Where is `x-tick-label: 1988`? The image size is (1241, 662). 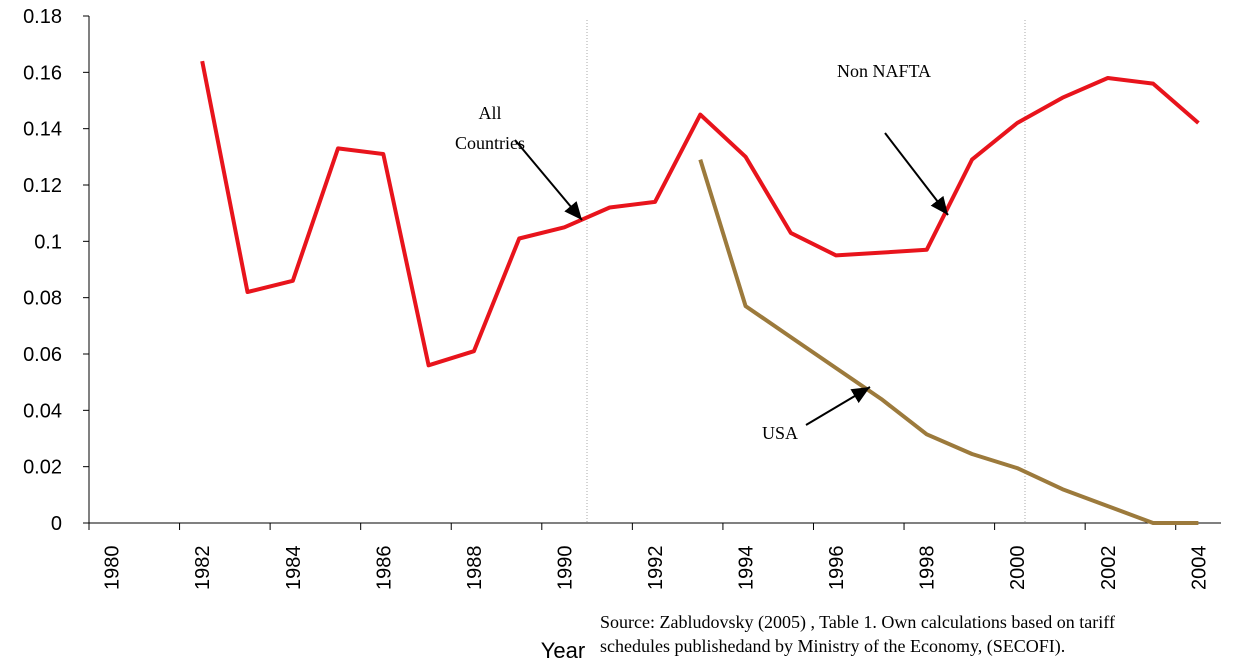
x-tick-label: 1988 is located at coordinates (475, 568).